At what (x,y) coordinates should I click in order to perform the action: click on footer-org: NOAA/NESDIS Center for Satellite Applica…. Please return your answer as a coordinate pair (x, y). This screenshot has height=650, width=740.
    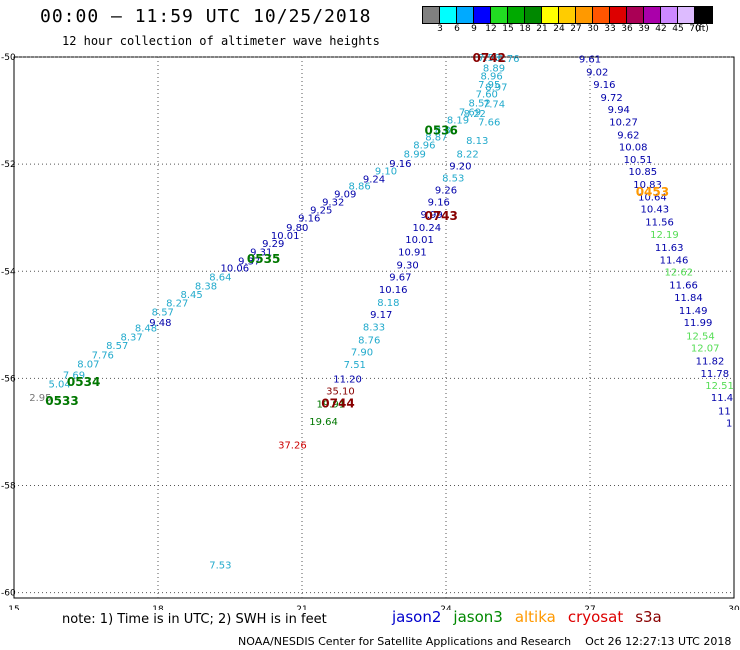
    Looking at the image, I should click on (405, 641).